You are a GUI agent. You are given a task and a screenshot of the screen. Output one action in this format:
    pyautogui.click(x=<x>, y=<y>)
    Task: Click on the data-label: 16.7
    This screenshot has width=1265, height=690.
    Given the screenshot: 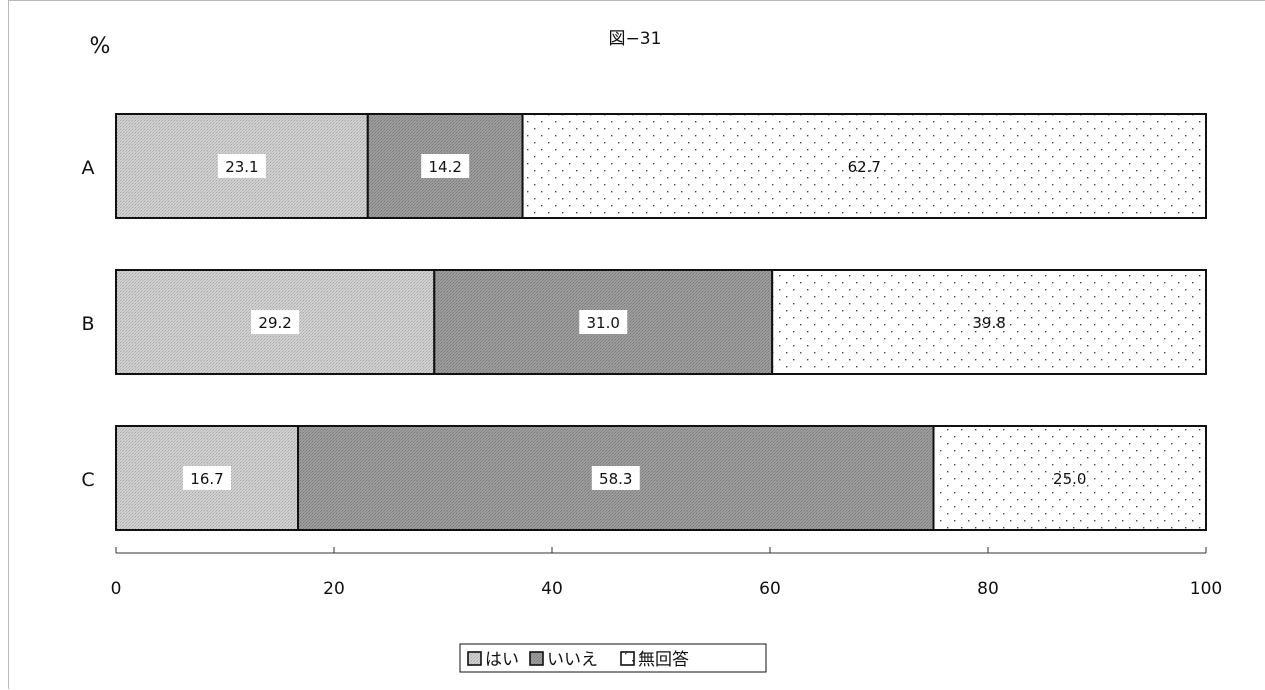 What is the action you would take?
    pyautogui.click(x=206, y=479)
    